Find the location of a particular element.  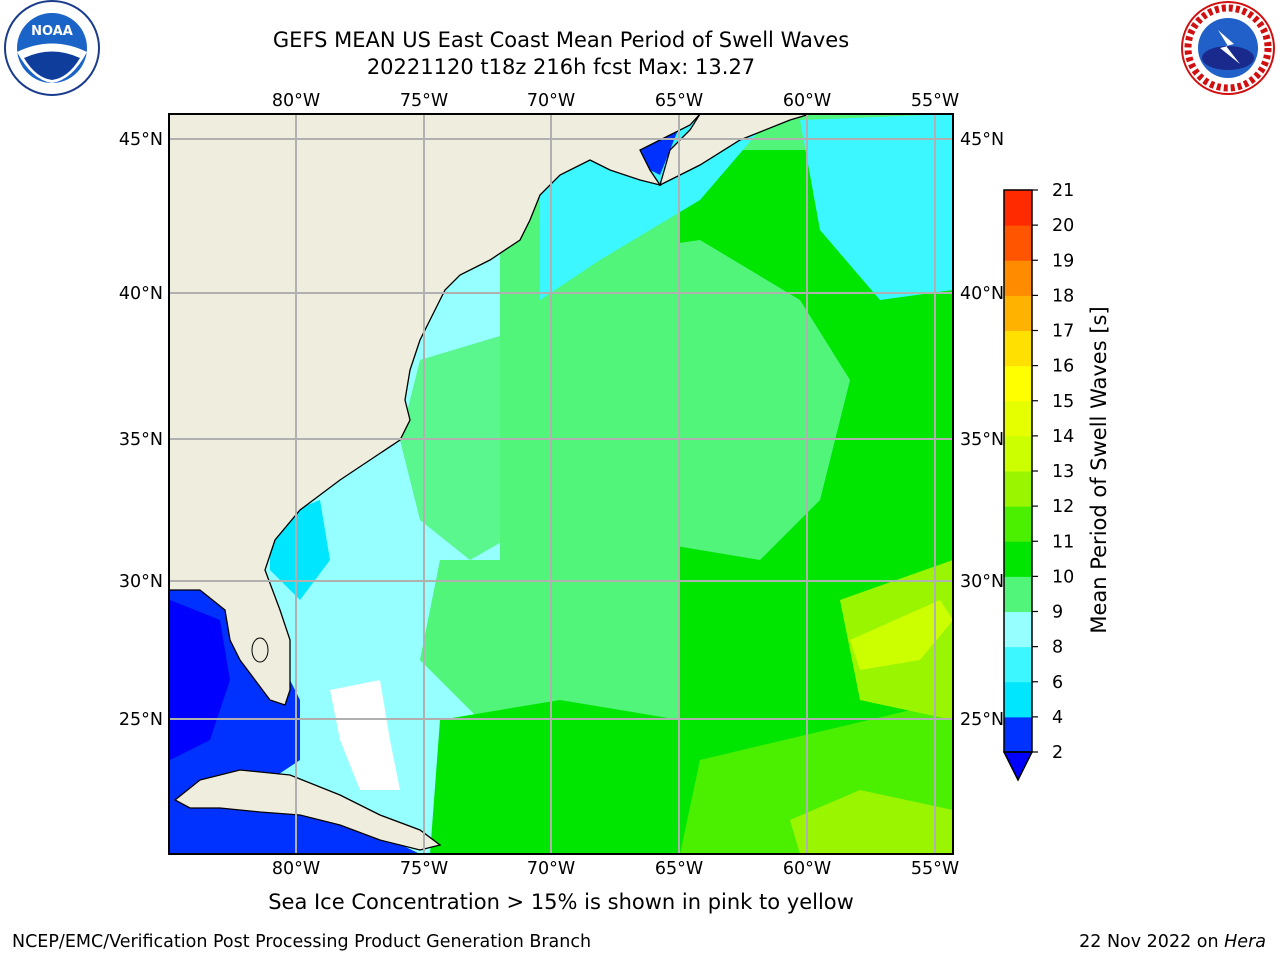

colorbar-tick-label: 15 is located at coordinates (1063, 402).